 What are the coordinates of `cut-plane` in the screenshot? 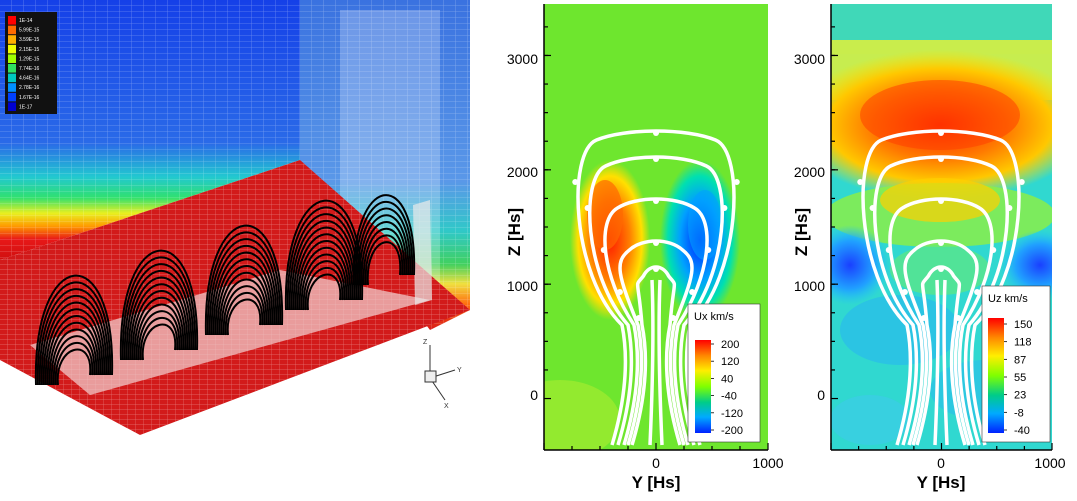 It's located at (230, 332).